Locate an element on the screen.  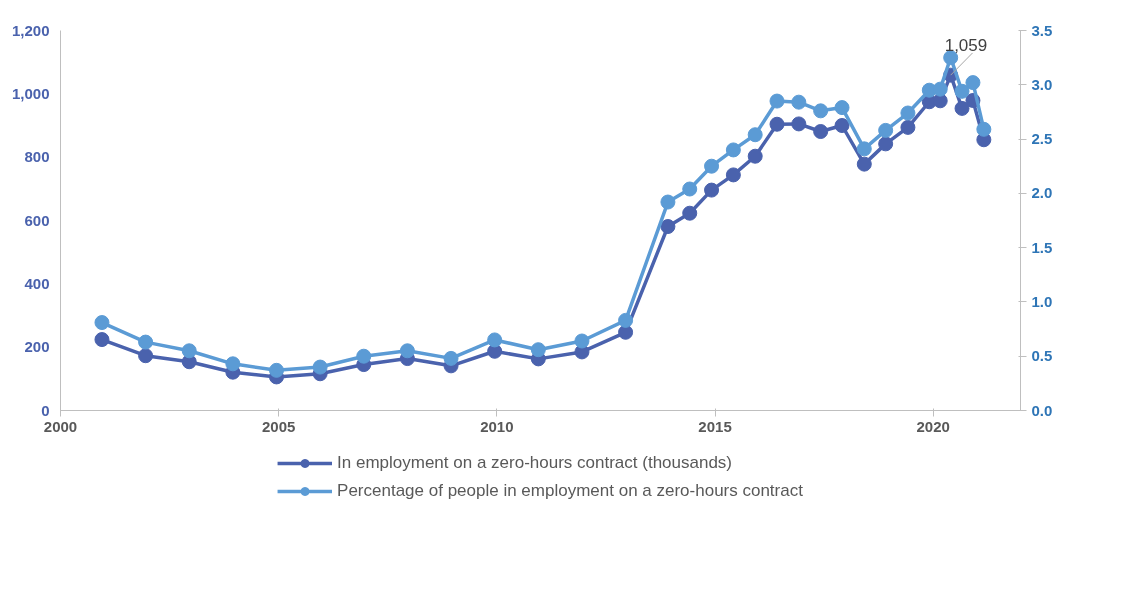
x-tick-label: 2000 is located at coordinates (60, 426).